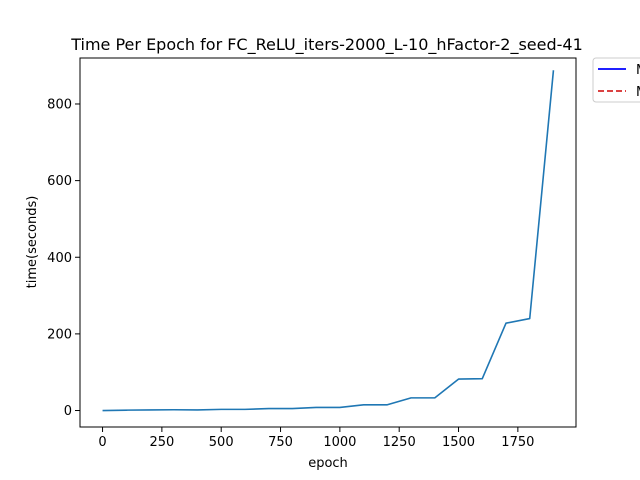 Image resolution: width=640 pixels, height=480 pixels. I want to click on legend-label-0: M, so click(638, 70).